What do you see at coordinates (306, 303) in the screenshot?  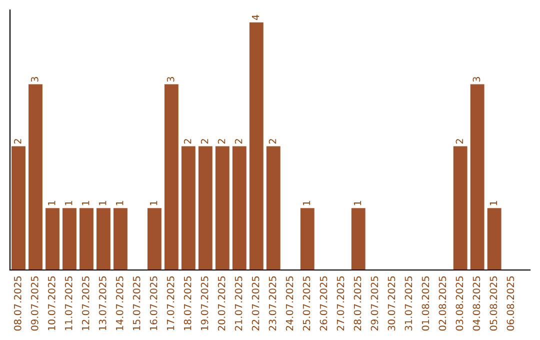 I see `x-tick-label: 25.07.2025` at bounding box center [306, 303].